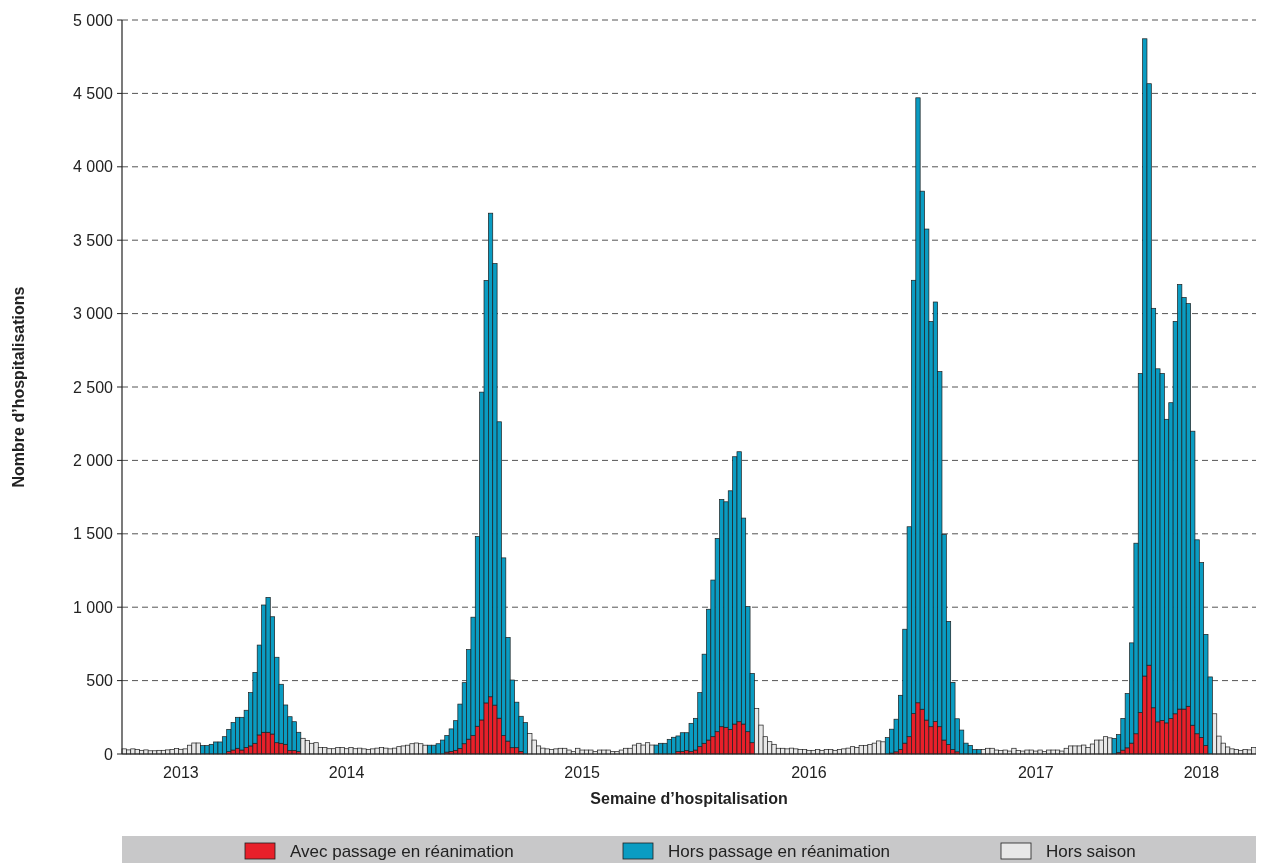 This screenshot has width=1264, height=863. I want to click on x-tick-label: 2013, so click(181, 772).